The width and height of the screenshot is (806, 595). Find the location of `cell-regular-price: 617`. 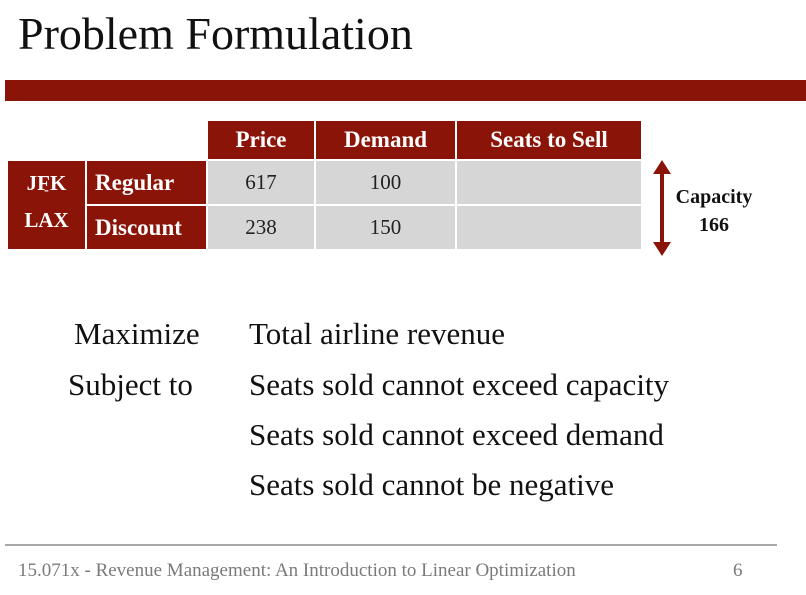

cell-regular-price: 617 is located at coordinates (261, 182).